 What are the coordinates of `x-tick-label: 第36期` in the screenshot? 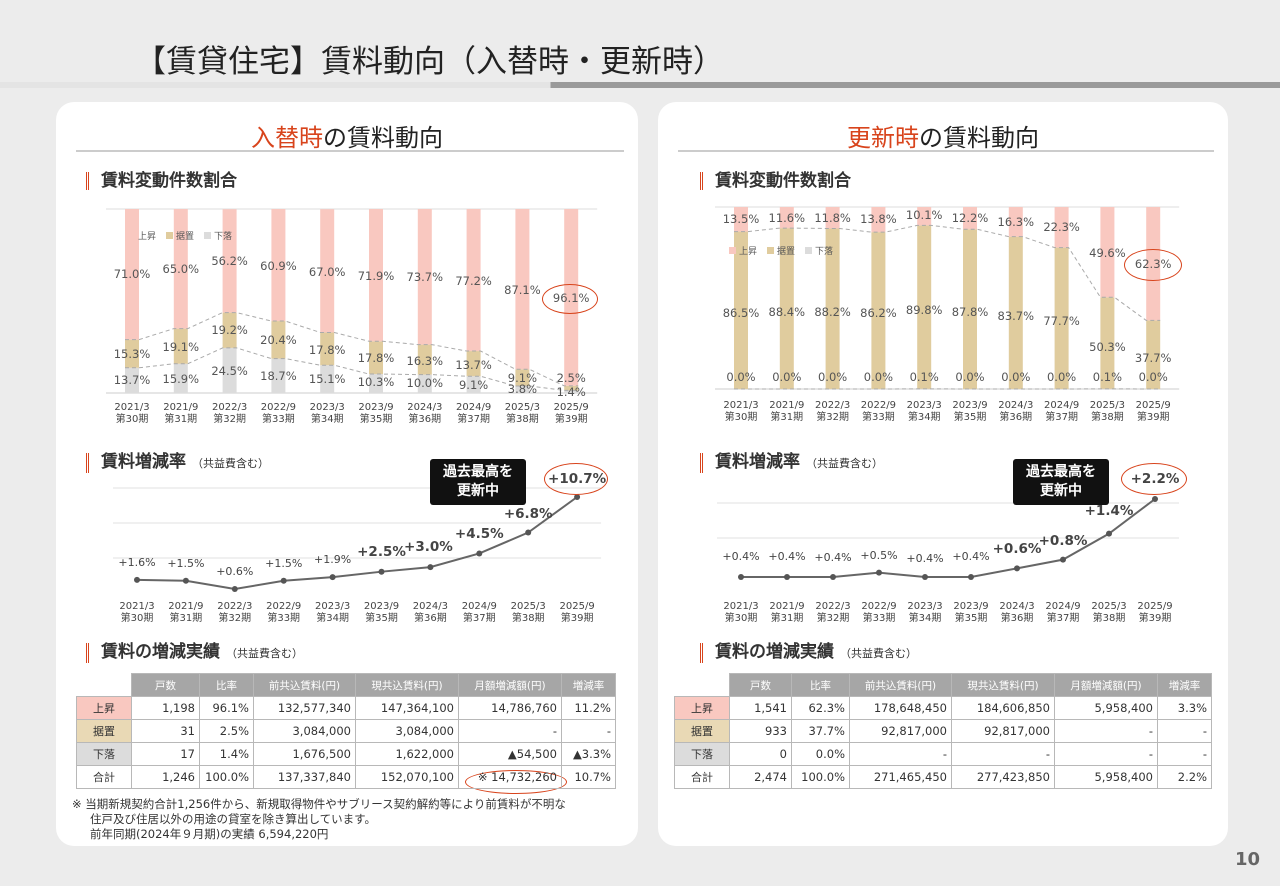 It's located at (430, 617).